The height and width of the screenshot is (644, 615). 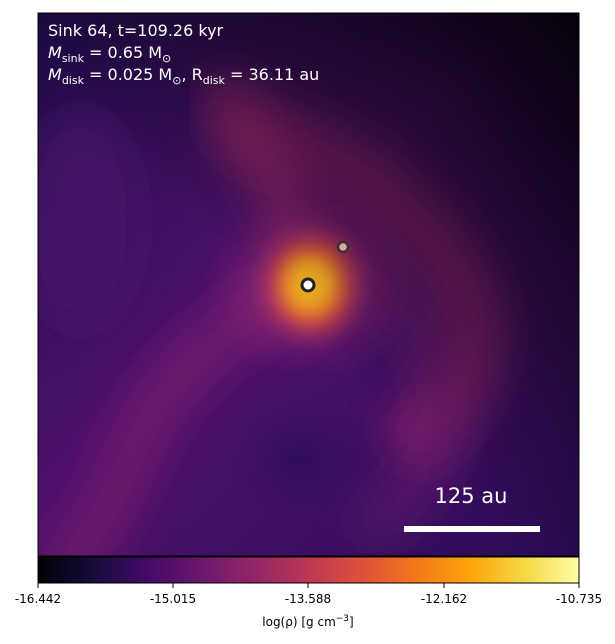 I want to click on secondary-sink-marker, so click(x=343, y=247).